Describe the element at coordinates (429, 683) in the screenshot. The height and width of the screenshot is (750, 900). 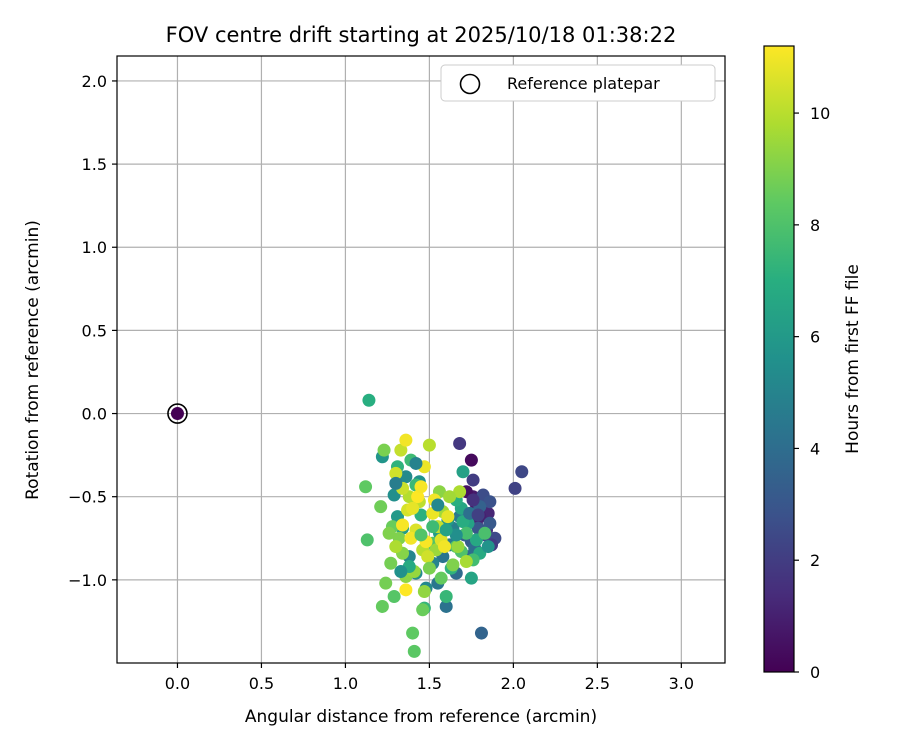
I see `x-tick-label: 1.5` at that location.